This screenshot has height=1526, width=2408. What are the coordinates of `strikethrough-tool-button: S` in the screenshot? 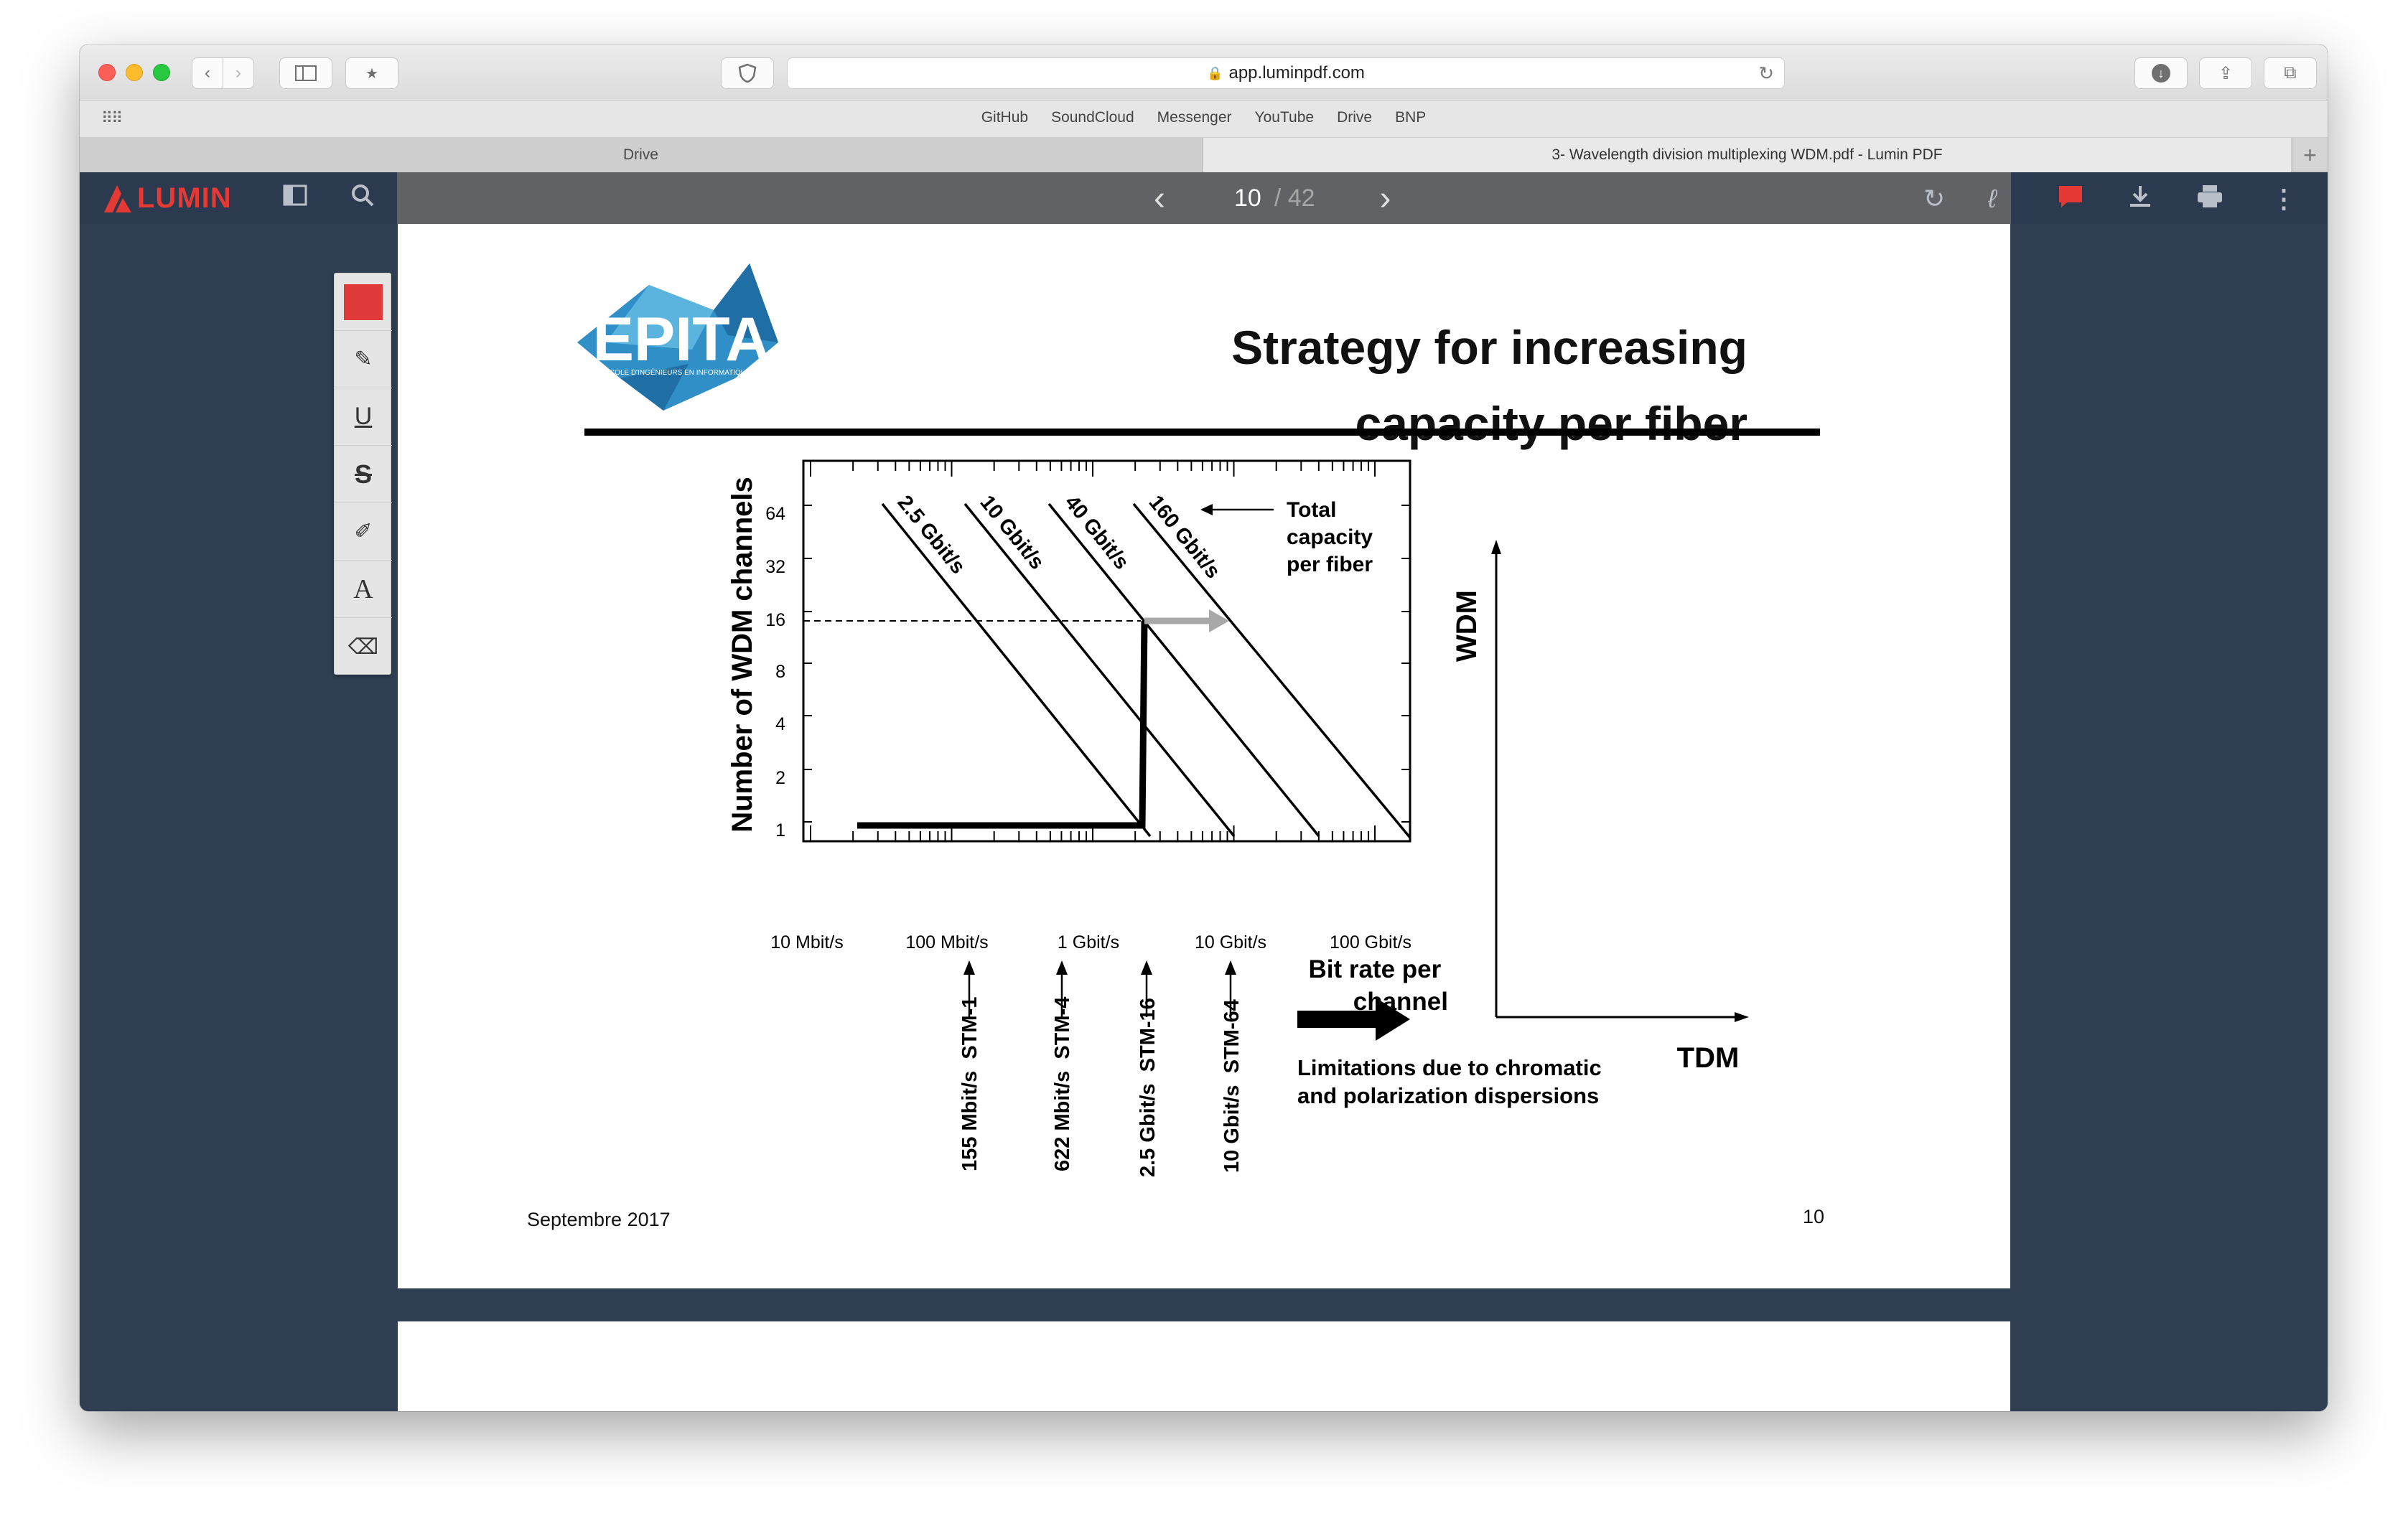 It's located at (363, 475).